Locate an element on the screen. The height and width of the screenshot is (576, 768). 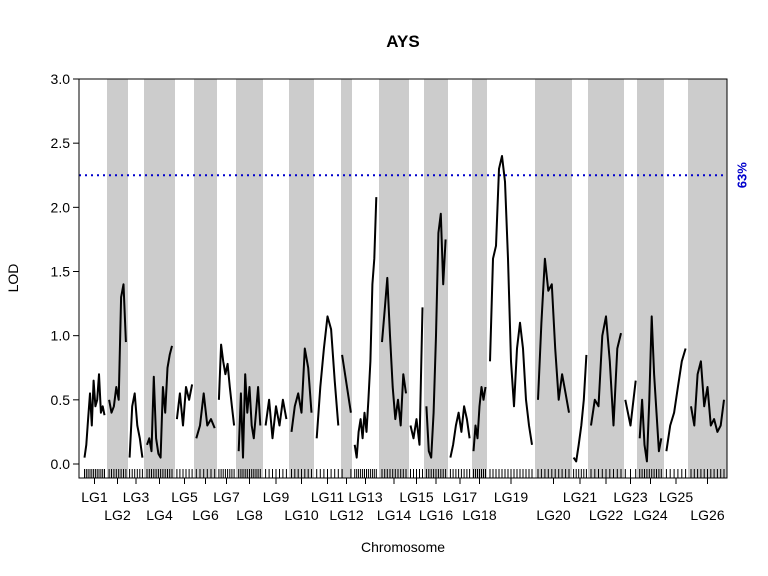
x-tick-label-lg12: LG12 is located at coordinates (346, 515).